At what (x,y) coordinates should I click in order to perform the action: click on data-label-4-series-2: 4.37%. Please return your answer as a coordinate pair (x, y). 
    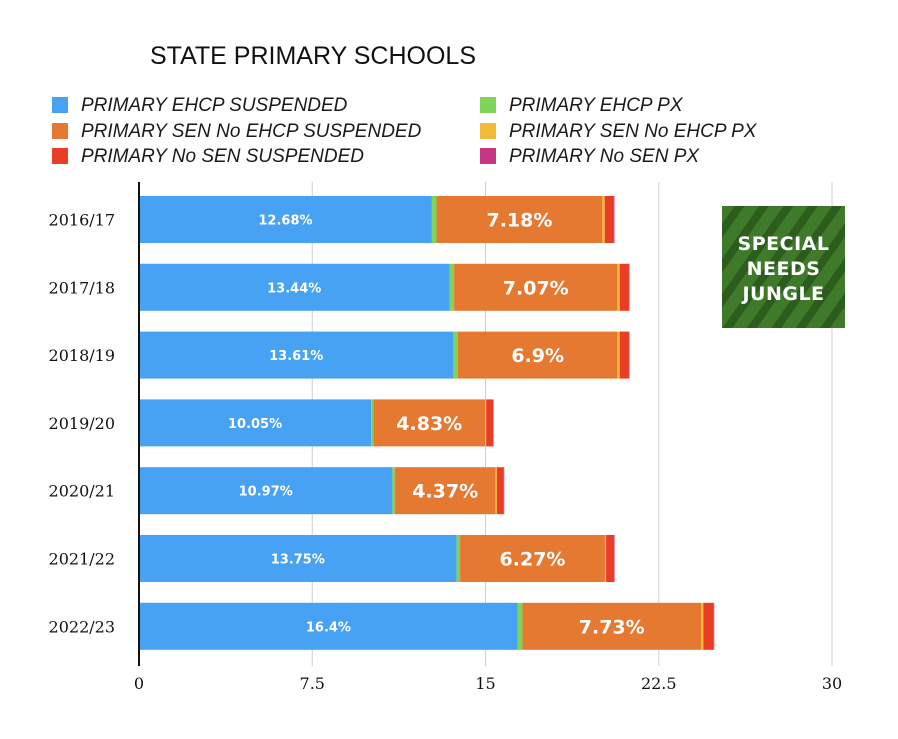
    Looking at the image, I should click on (445, 492).